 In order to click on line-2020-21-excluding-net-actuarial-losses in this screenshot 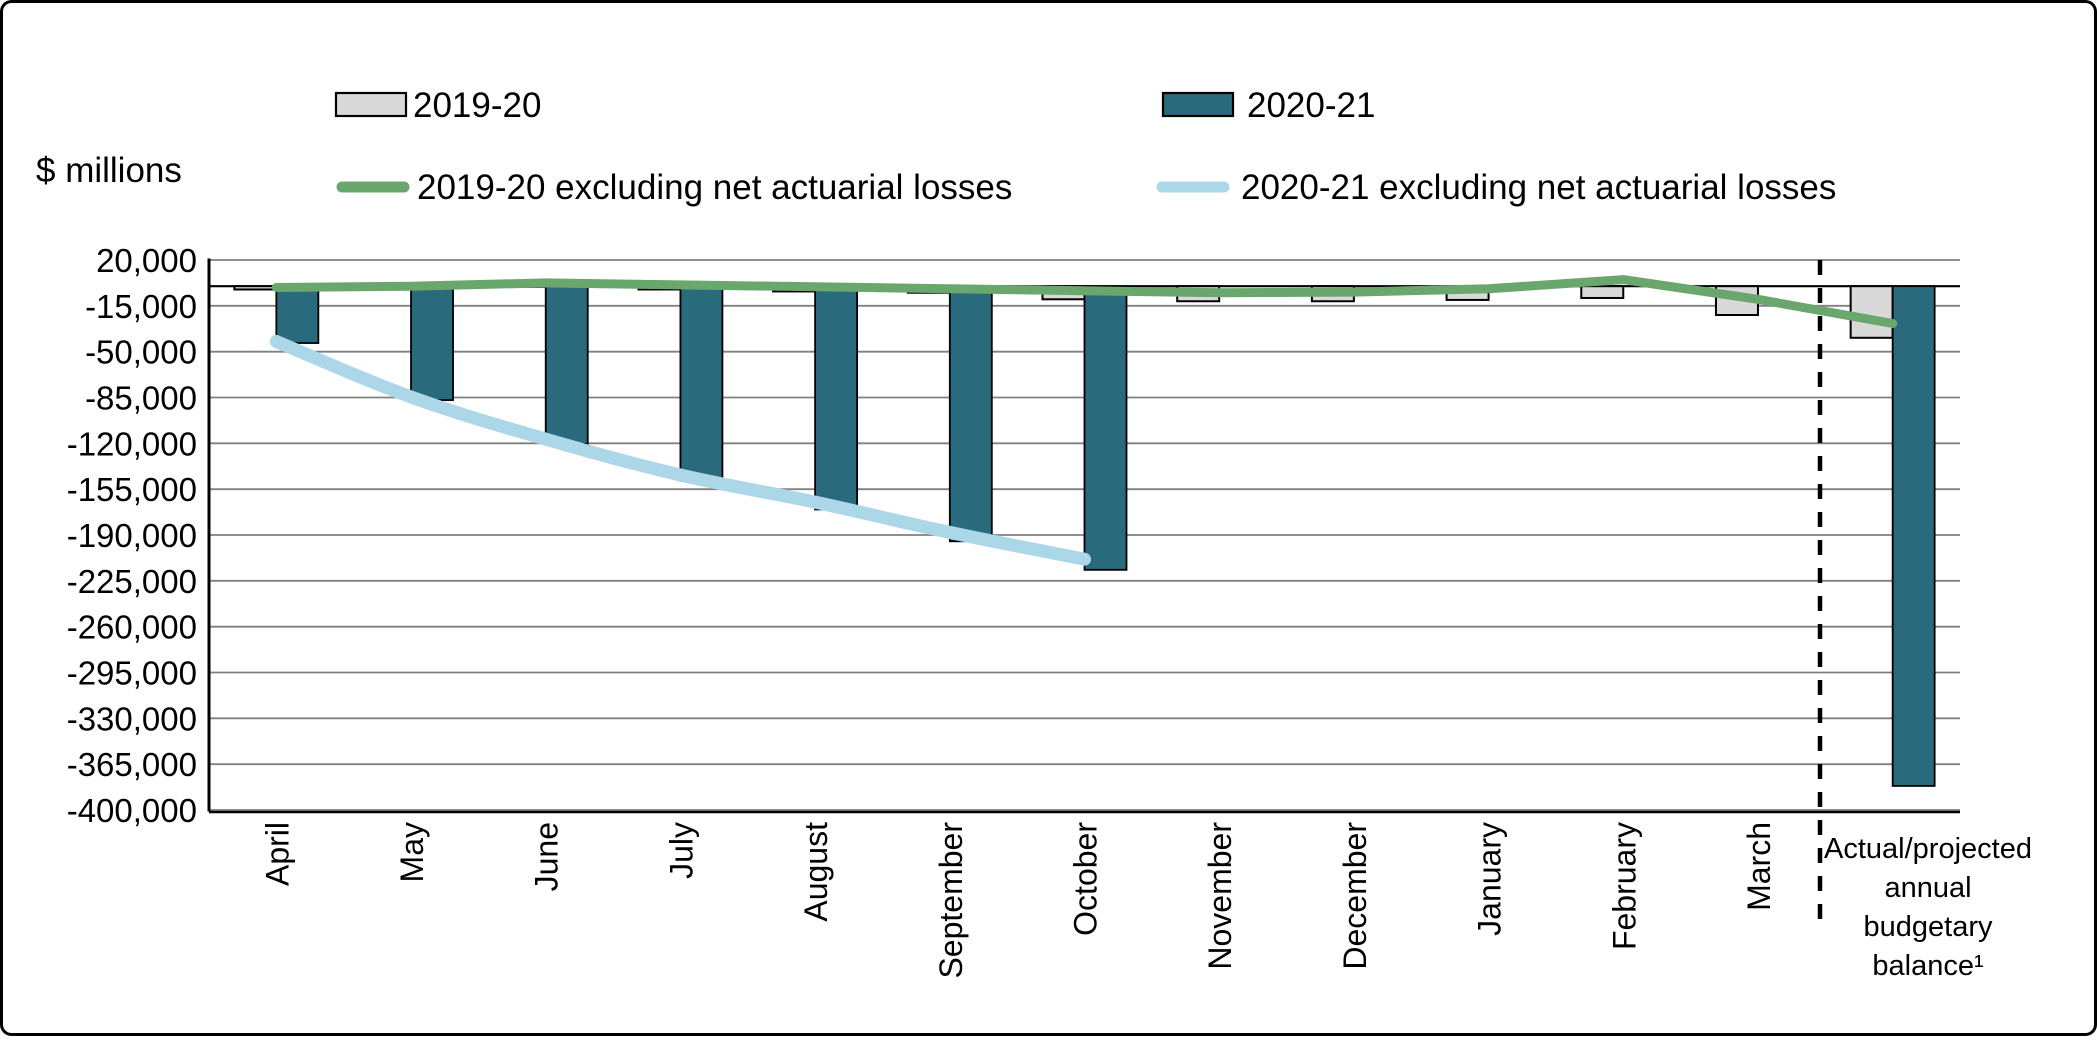, I will do `click(680, 450)`.